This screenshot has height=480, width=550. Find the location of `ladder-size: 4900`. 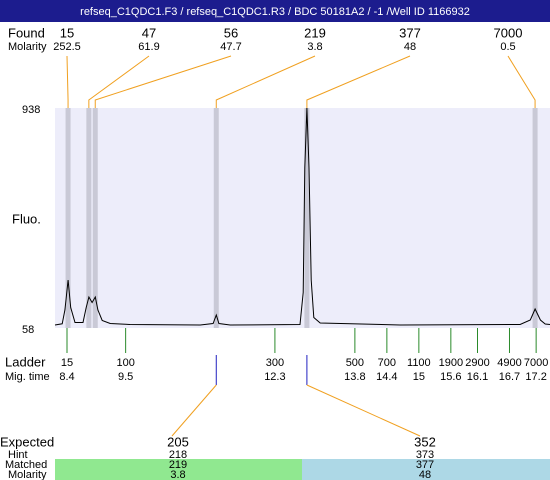

ladder-size: 4900 is located at coordinates (509, 363).